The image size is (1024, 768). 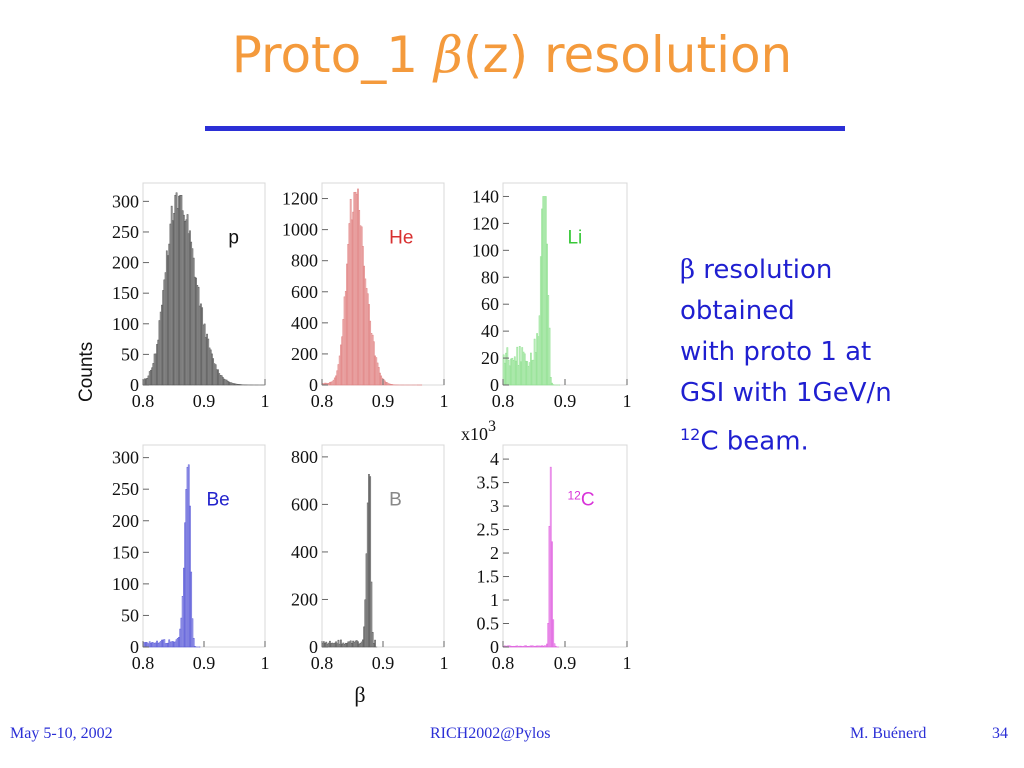 I want to click on particle-label: 12C, so click(x=580, y=500).